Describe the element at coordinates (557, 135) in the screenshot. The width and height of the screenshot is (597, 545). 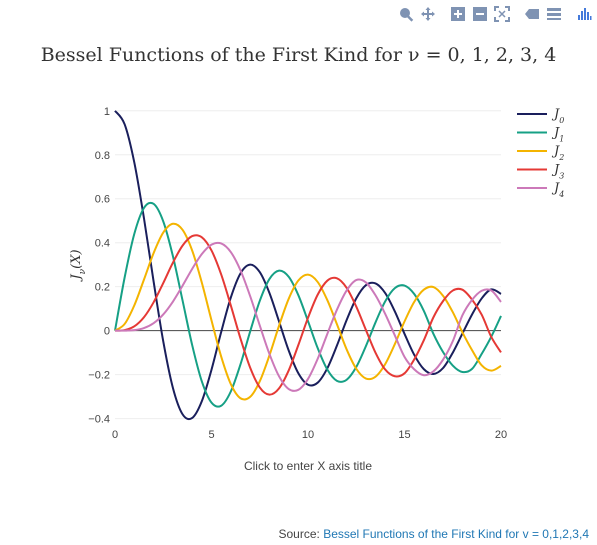
I see `legend-label: J1` at that location.